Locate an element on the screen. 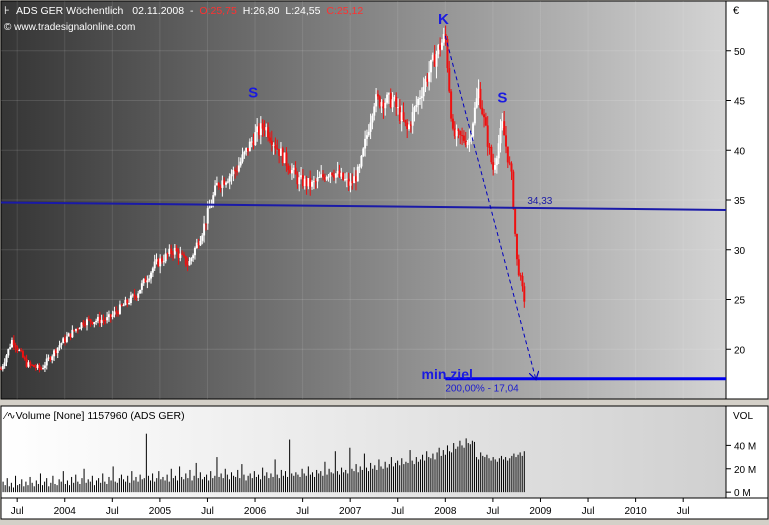 This screenshot has width=769, height=525. low-label: L:24,55 is located at coordinates (302, 11).